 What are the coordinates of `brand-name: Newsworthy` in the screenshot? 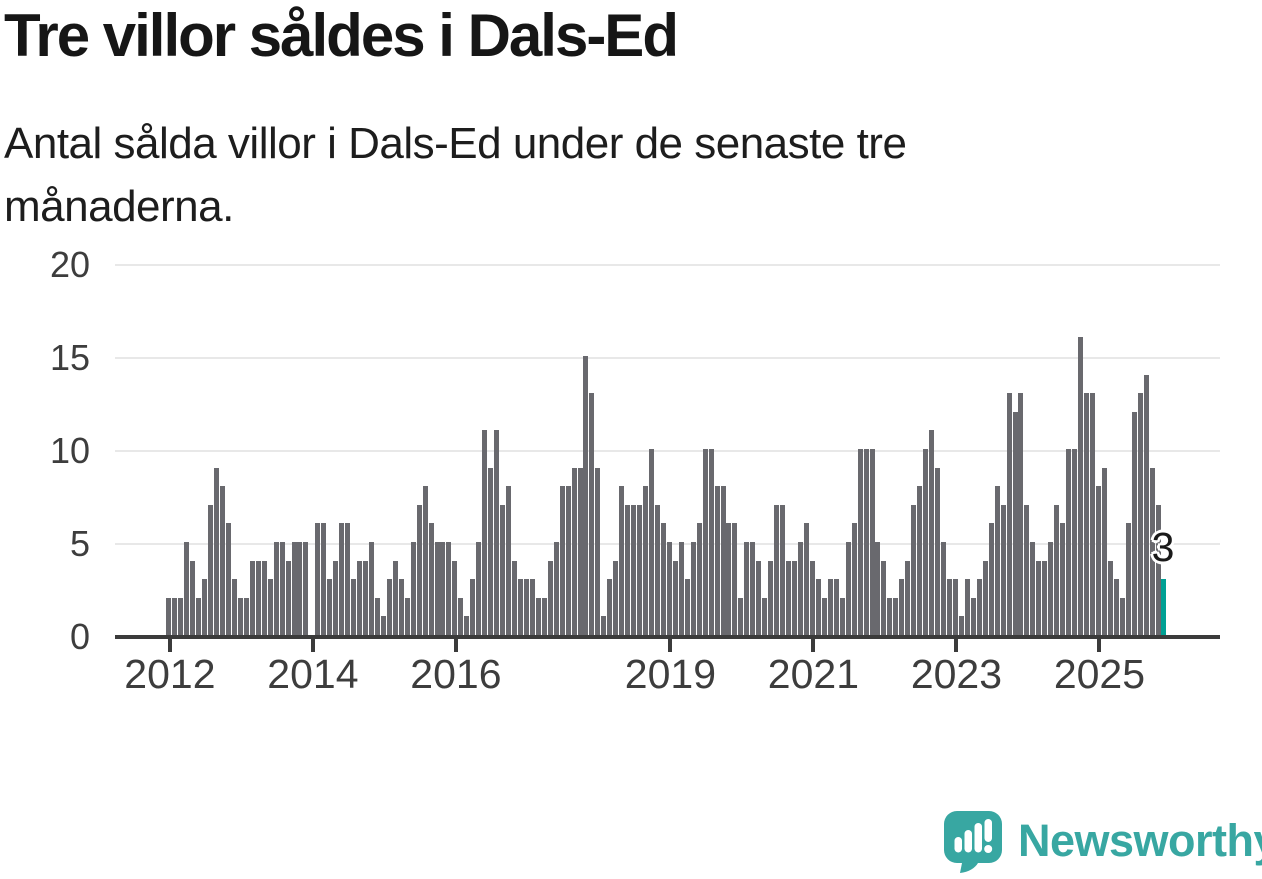 It's located at (1140, 840).